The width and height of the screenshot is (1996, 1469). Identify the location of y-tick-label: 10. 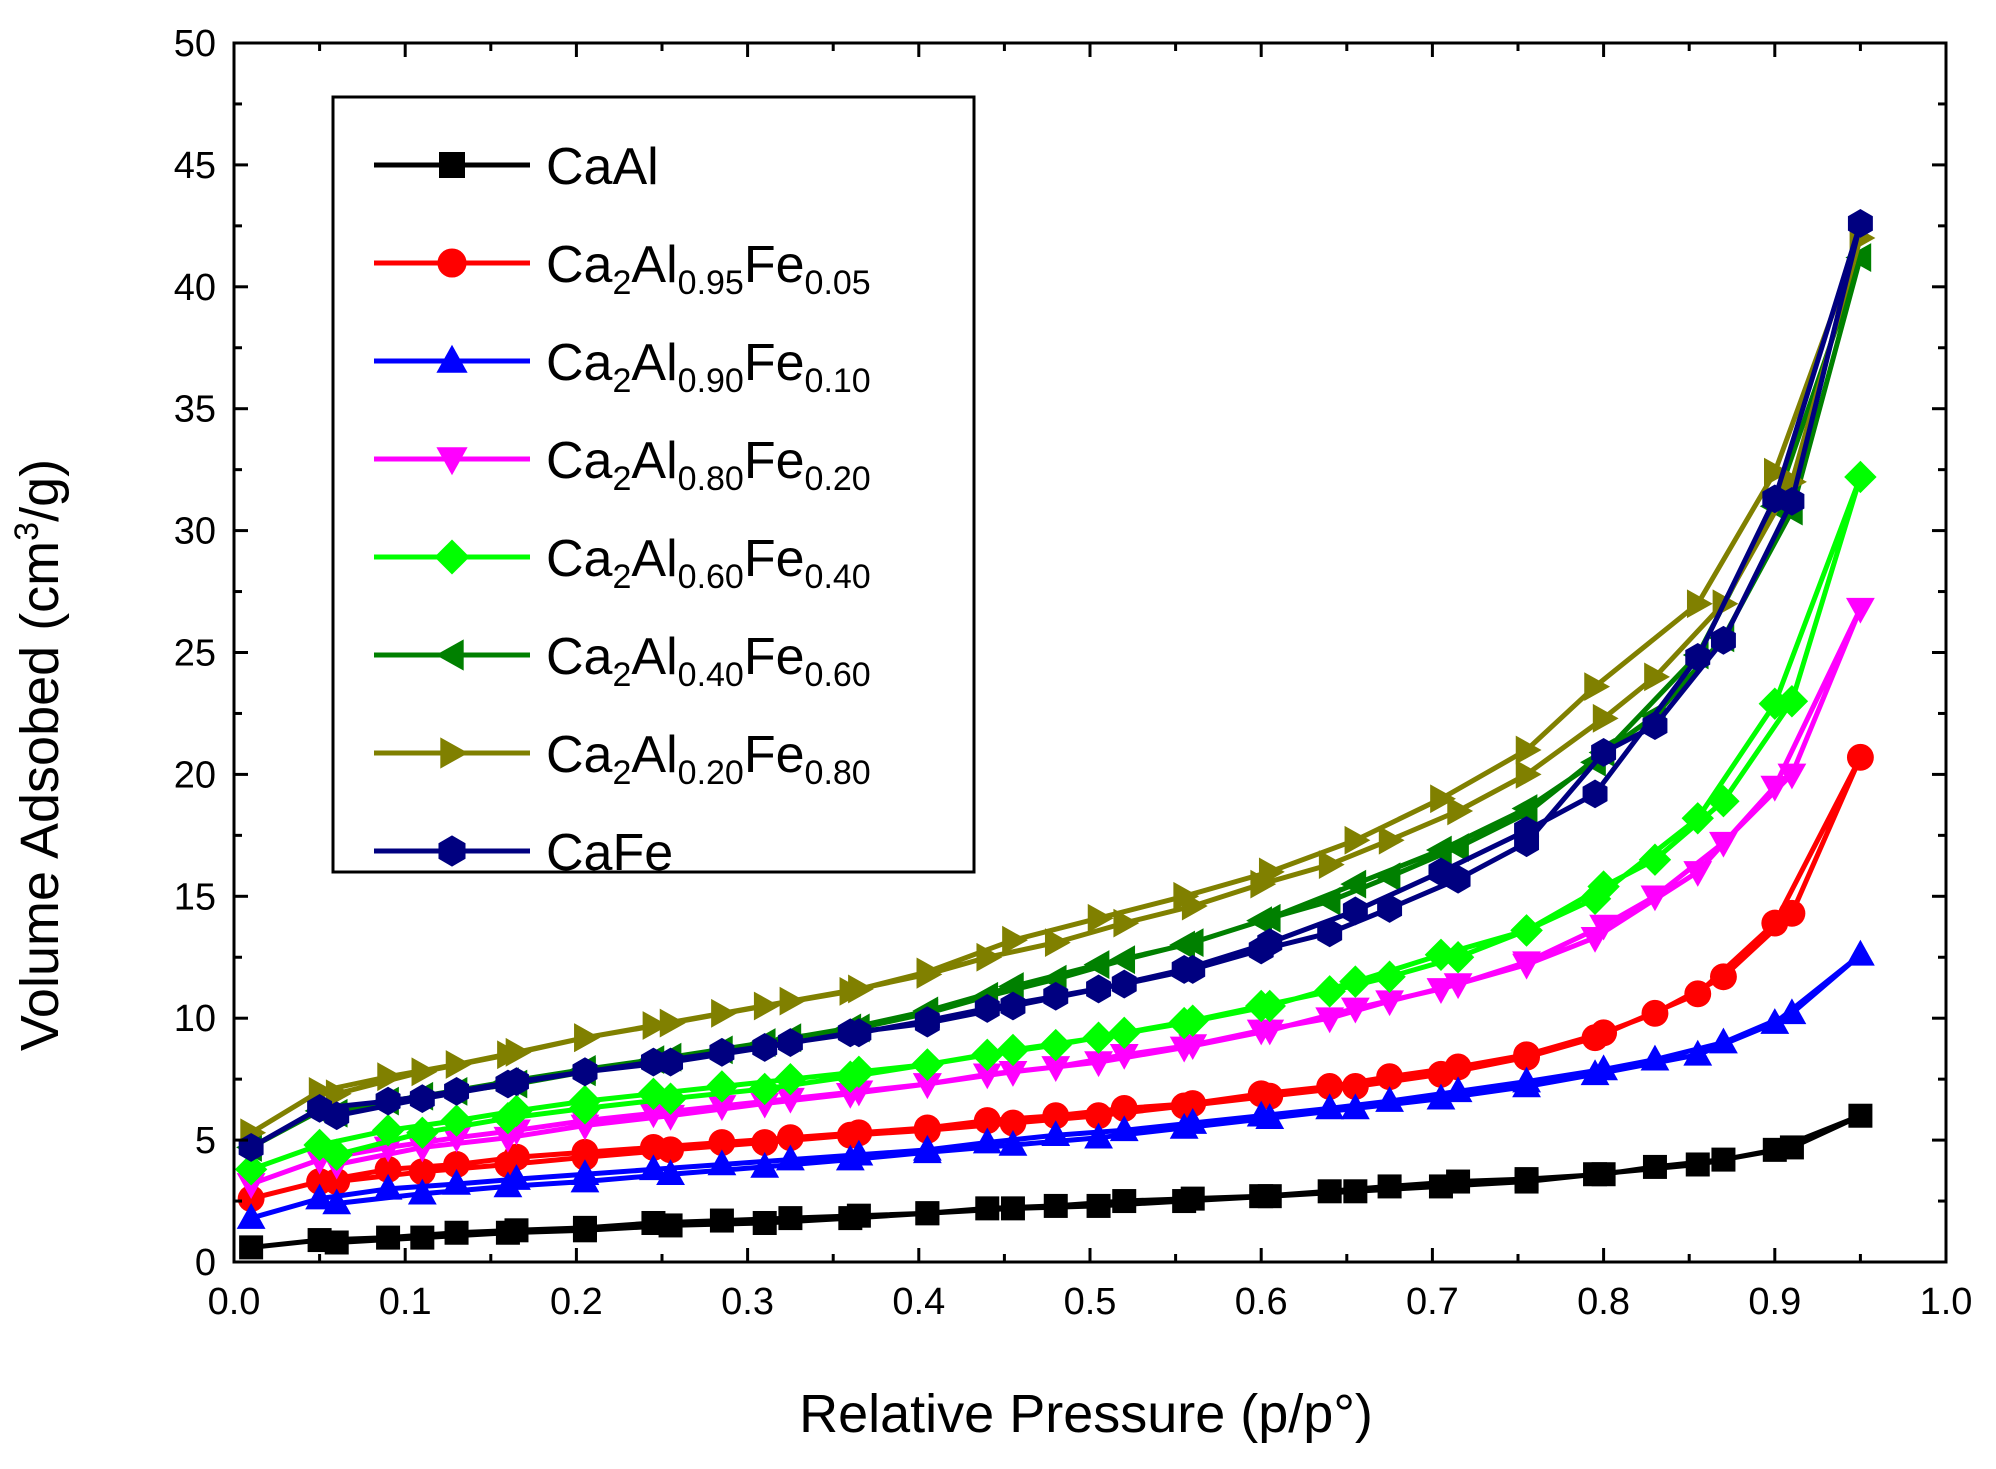
(195, 1019).